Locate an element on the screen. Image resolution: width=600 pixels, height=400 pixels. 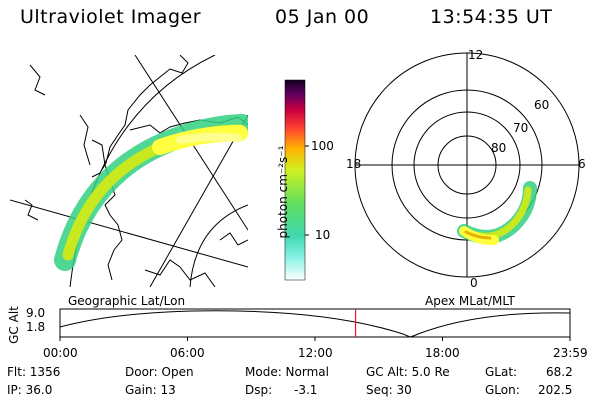
info-seq: Seq: 30 is located at coordinates (389, 390).